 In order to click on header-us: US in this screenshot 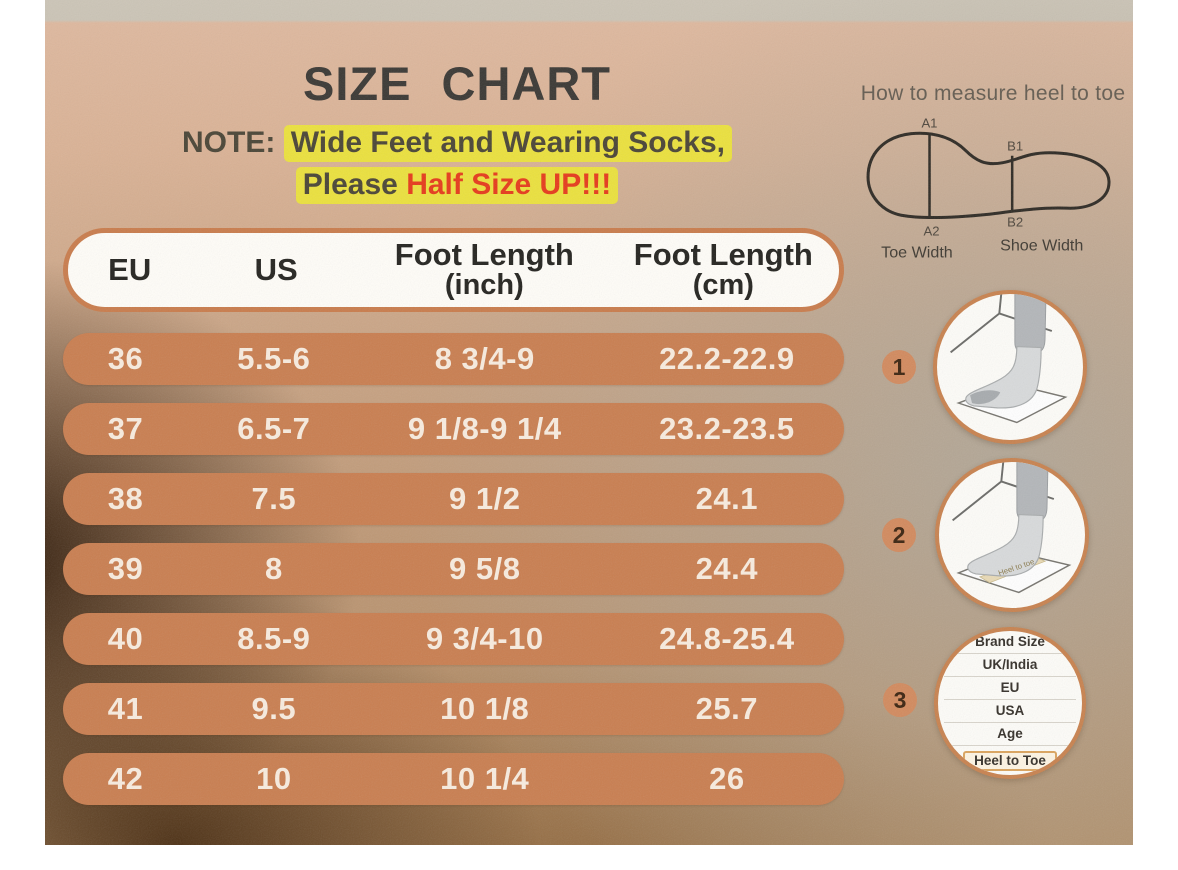, I will do `click(276, 269)`.